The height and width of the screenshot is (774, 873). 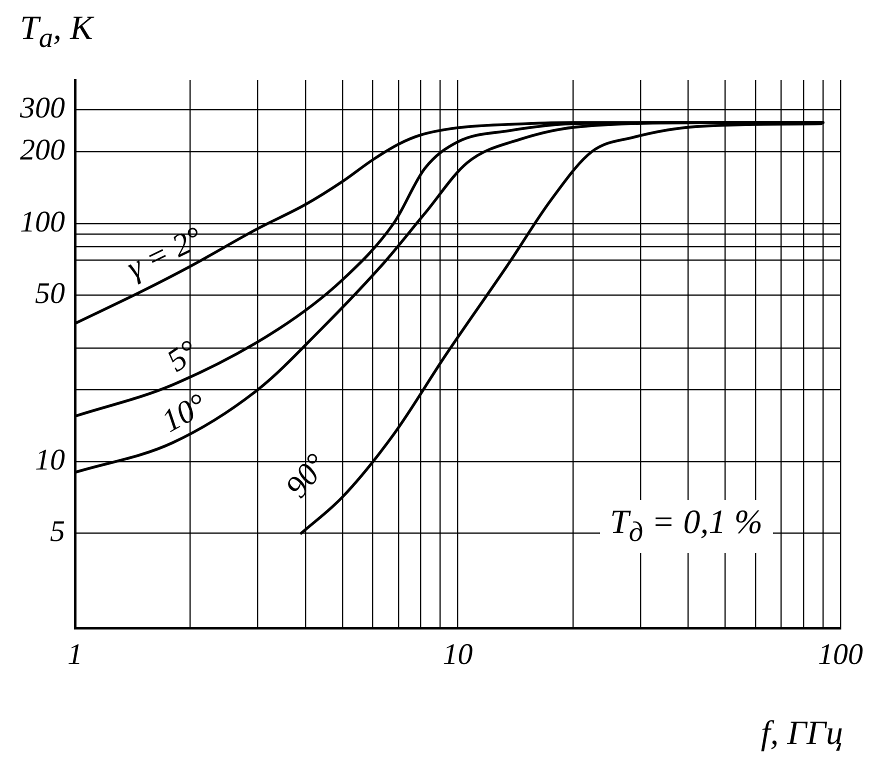 What do you see at coordinates (56, 32) in the screenshot?
I see `y-axis-title: T$_{а}$, К` at bounding box center [56, 32].